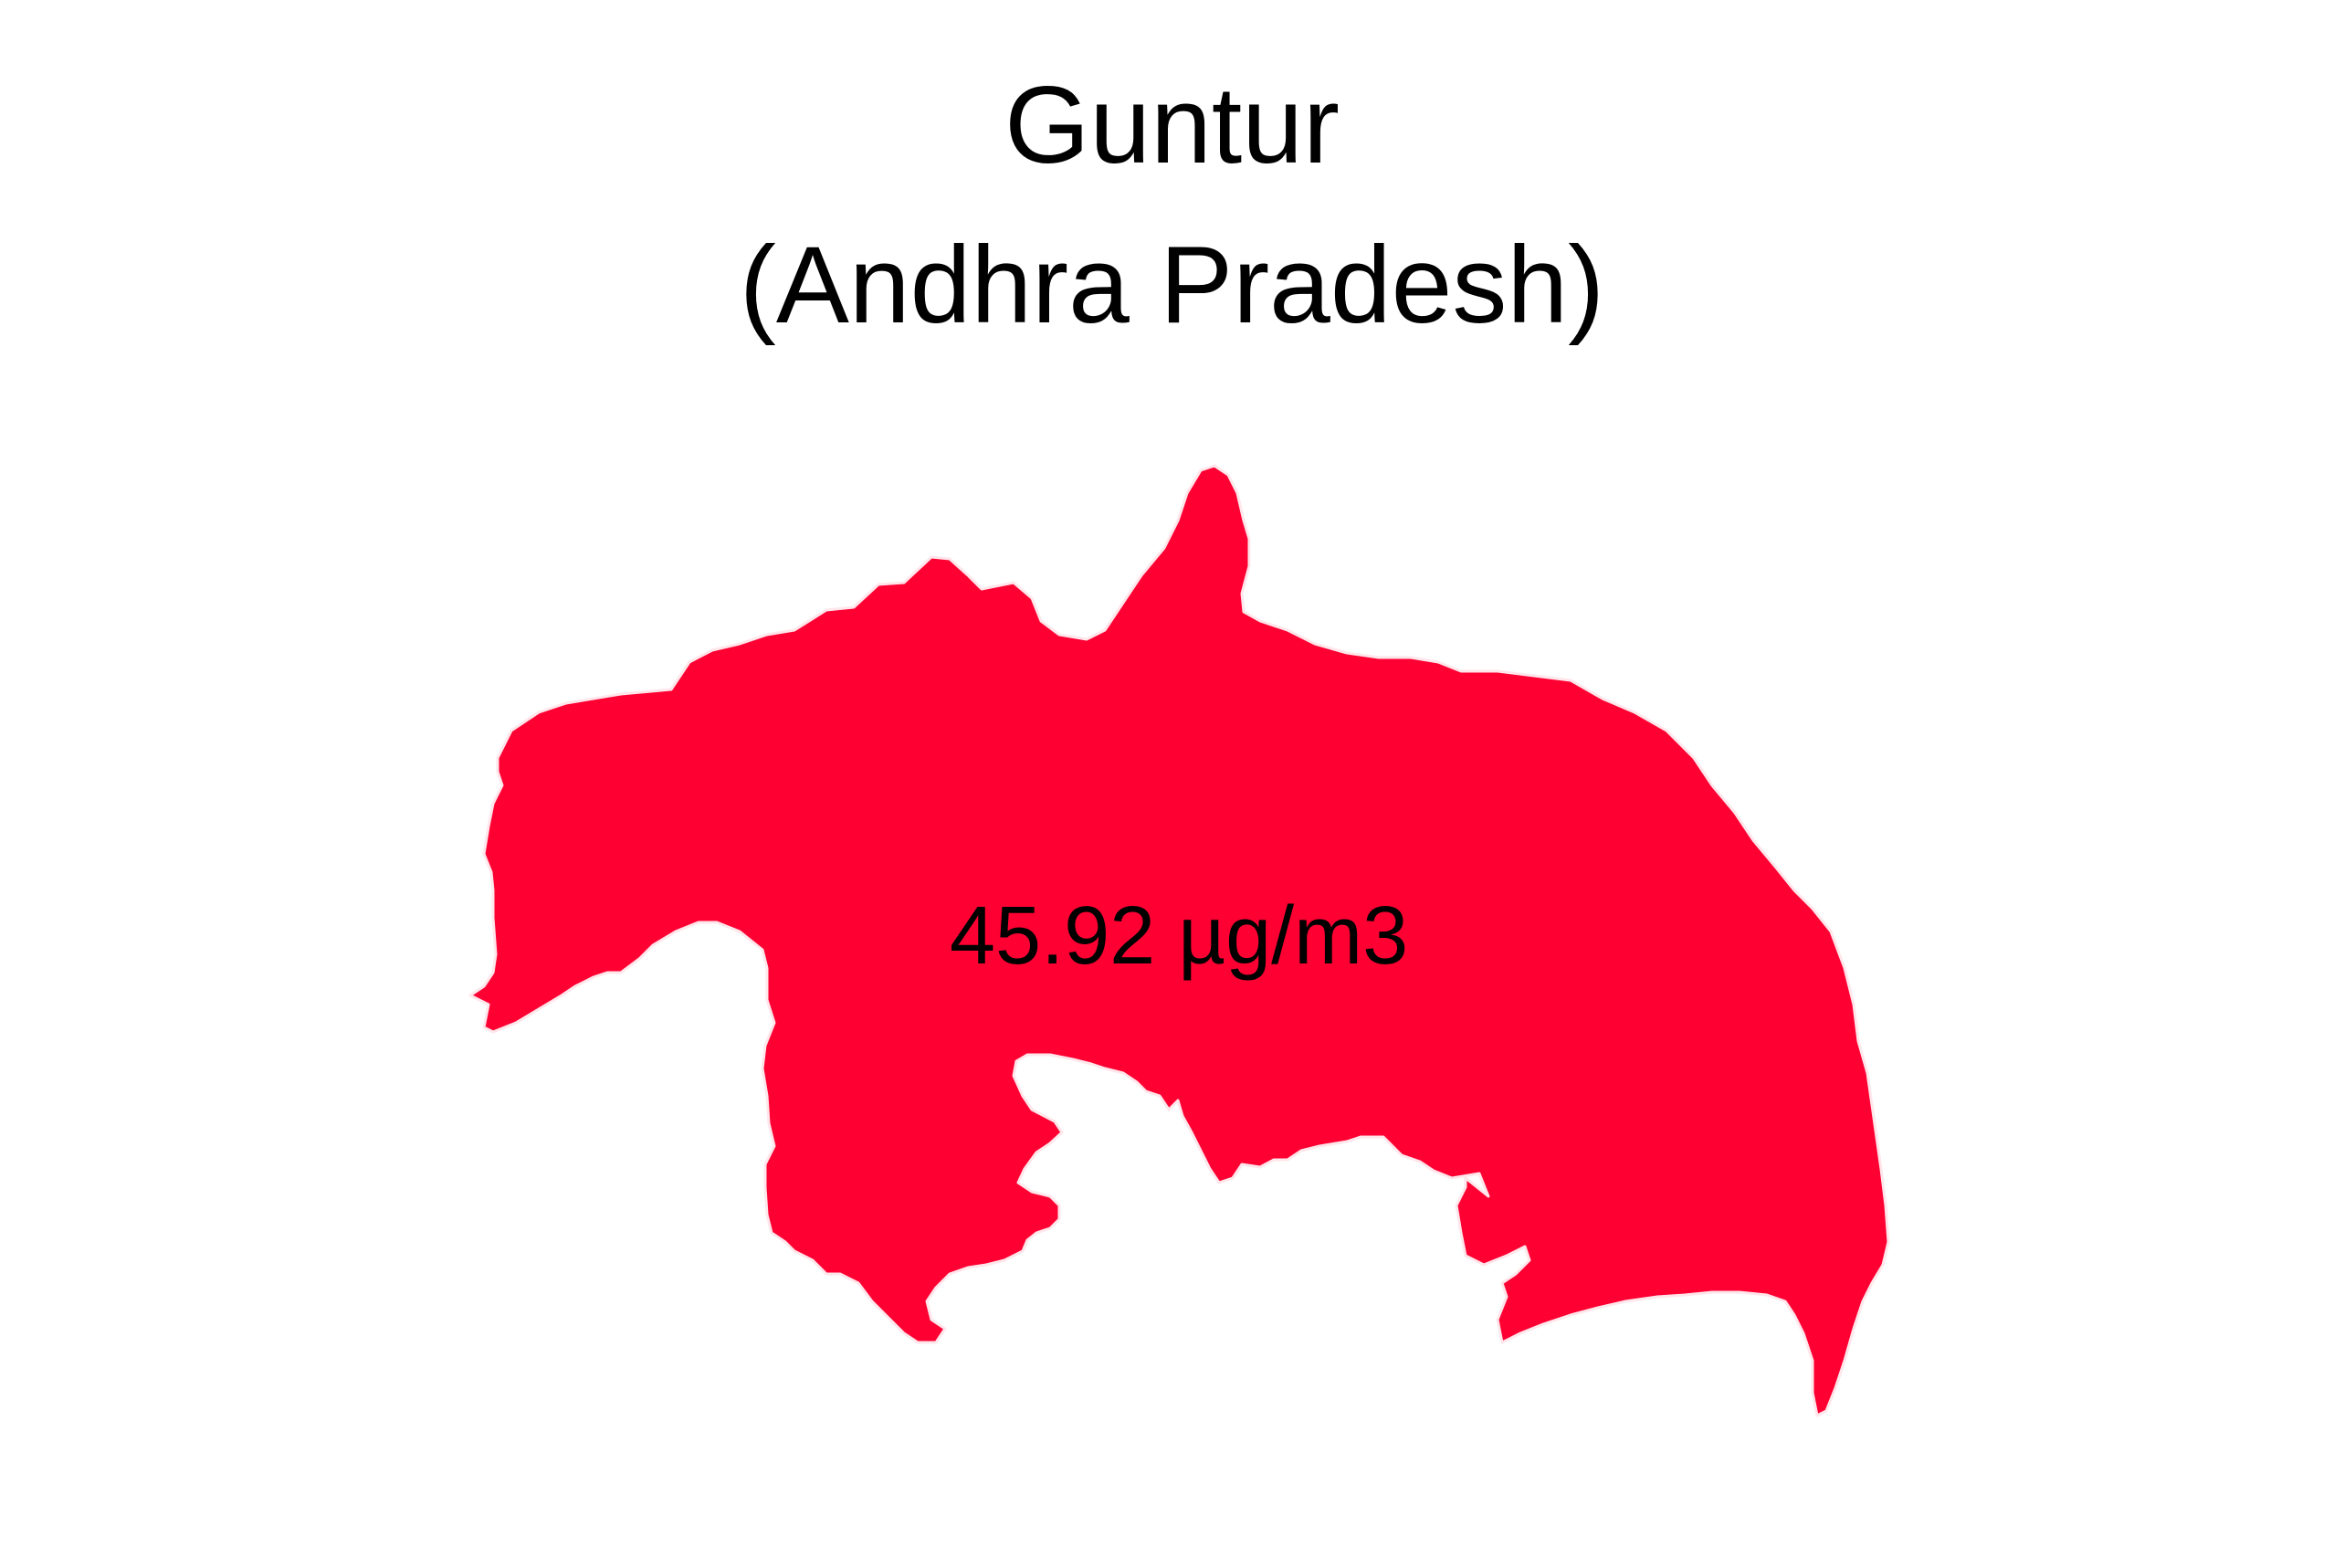 The width and height of the screenshot is (2344, 1568). I want to click on map-subtitle: (Andhra Pradesh), so click(1172, 285).